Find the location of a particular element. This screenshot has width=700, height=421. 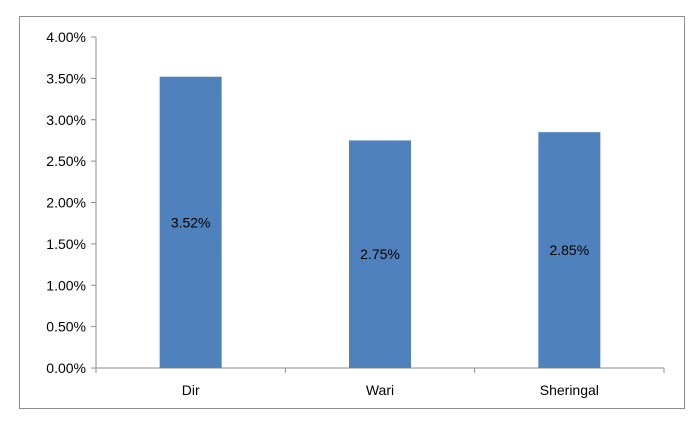

y-tick-label: 4.00% is located at coordinates (66, 37).